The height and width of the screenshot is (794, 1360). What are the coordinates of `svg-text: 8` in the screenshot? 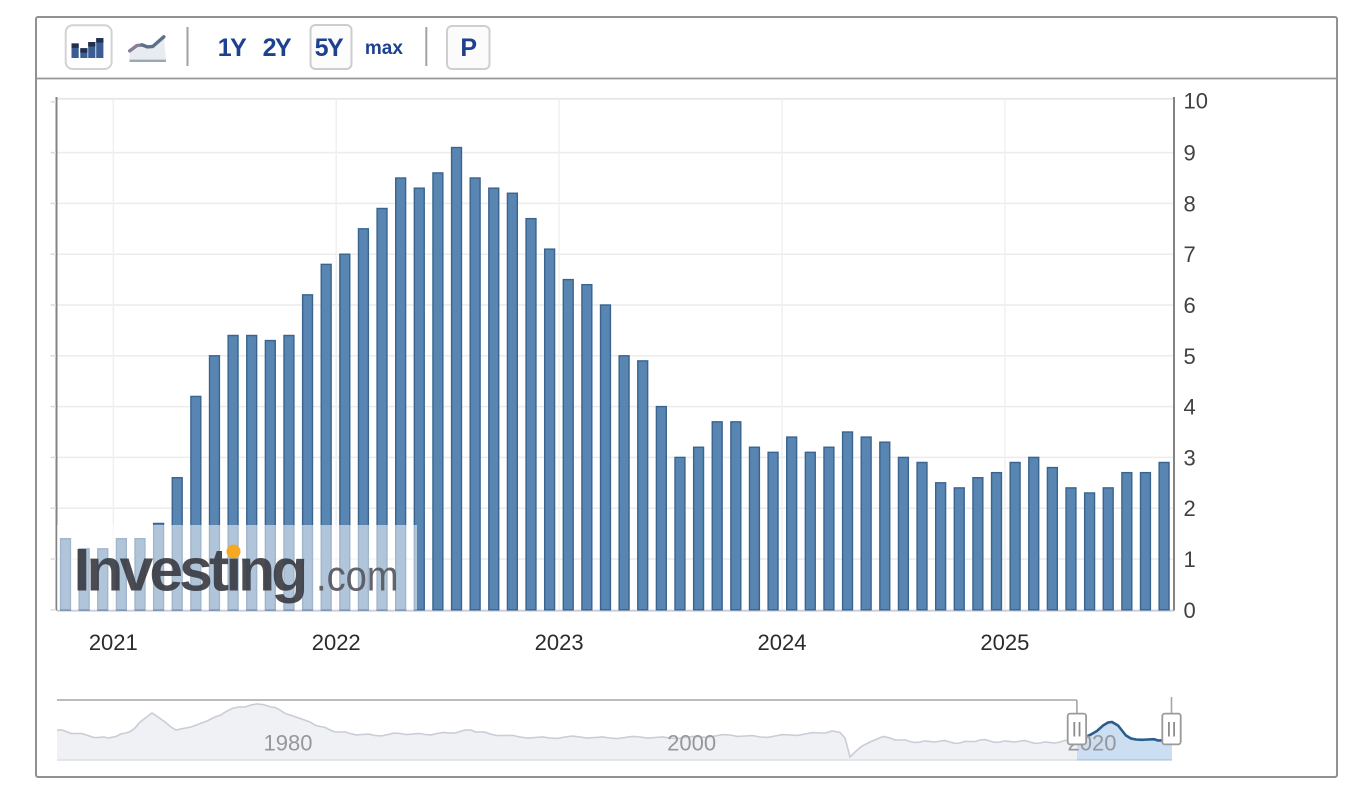 It's located at (1190, 203).